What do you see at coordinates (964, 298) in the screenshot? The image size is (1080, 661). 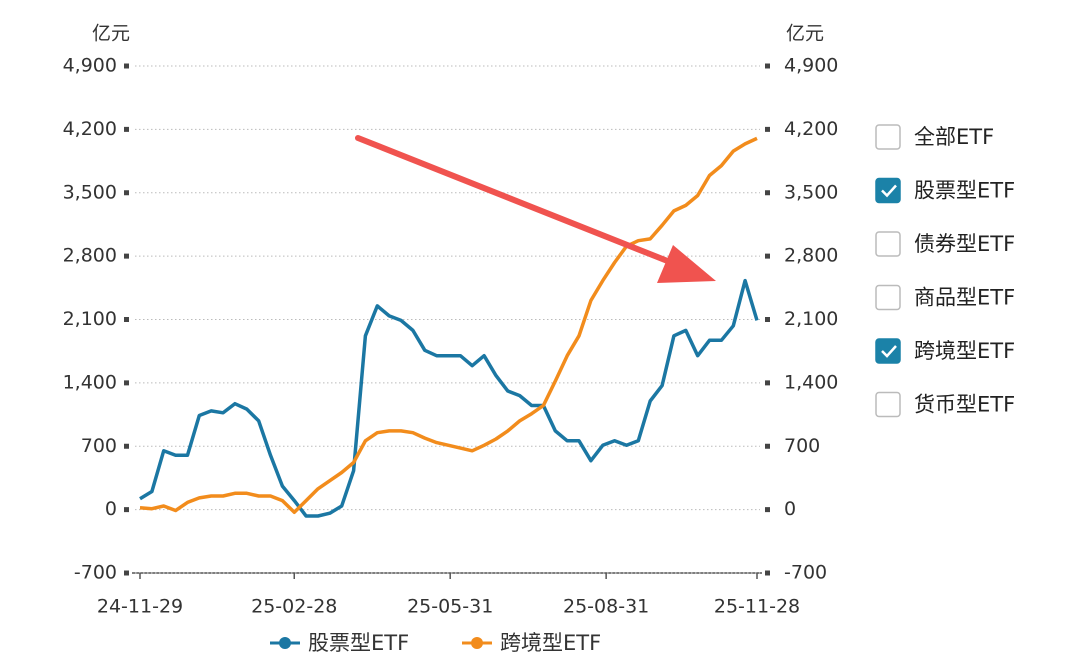 I see `filter-label: 商品型ETF` at bounding box center [964, 298].